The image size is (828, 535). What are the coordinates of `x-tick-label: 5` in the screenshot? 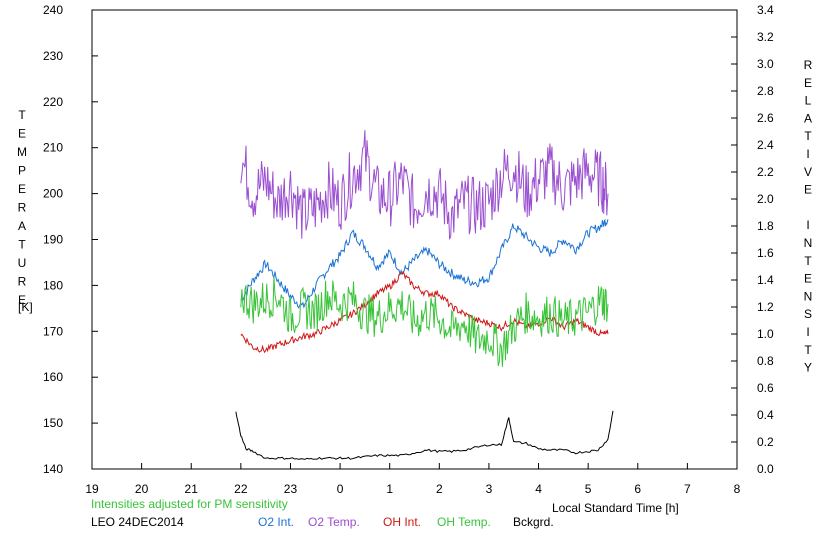 It's located at (588, 489).